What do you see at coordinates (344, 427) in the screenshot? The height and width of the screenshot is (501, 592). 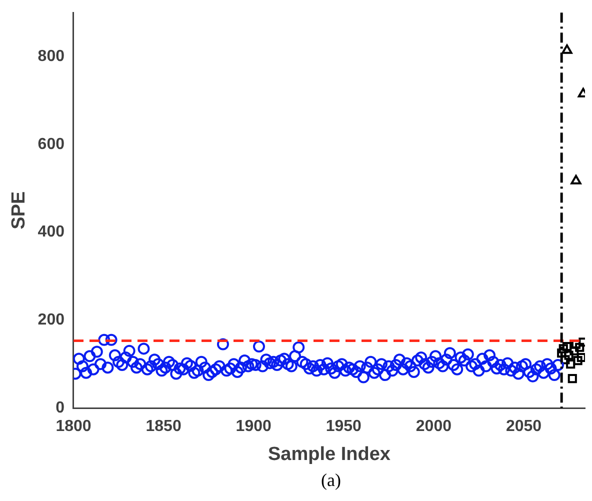 I see `x-tick-label: 1950` at bounding box center [344, 427].